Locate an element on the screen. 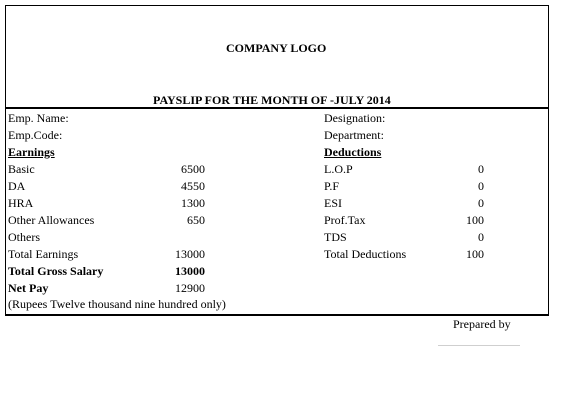  net-pay-label: Net Pay is located at coordinates (28, 288).